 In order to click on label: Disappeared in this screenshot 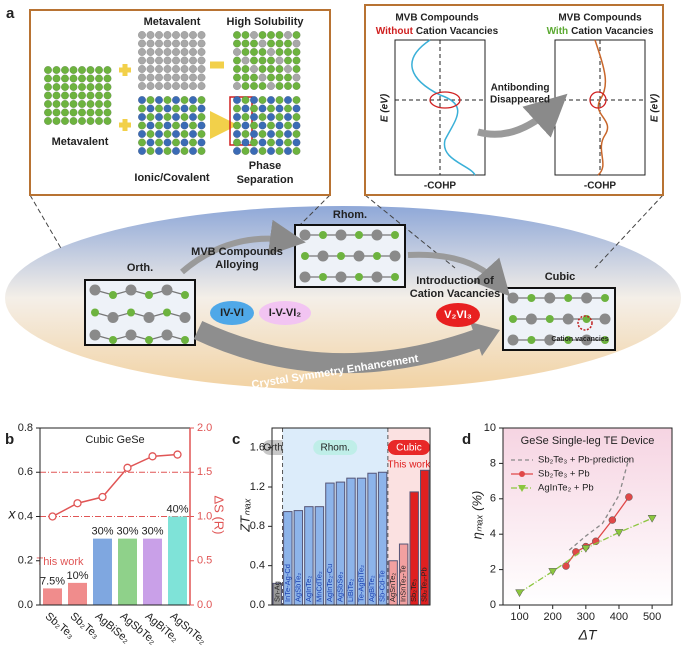, I will do `click(520, 100)`.